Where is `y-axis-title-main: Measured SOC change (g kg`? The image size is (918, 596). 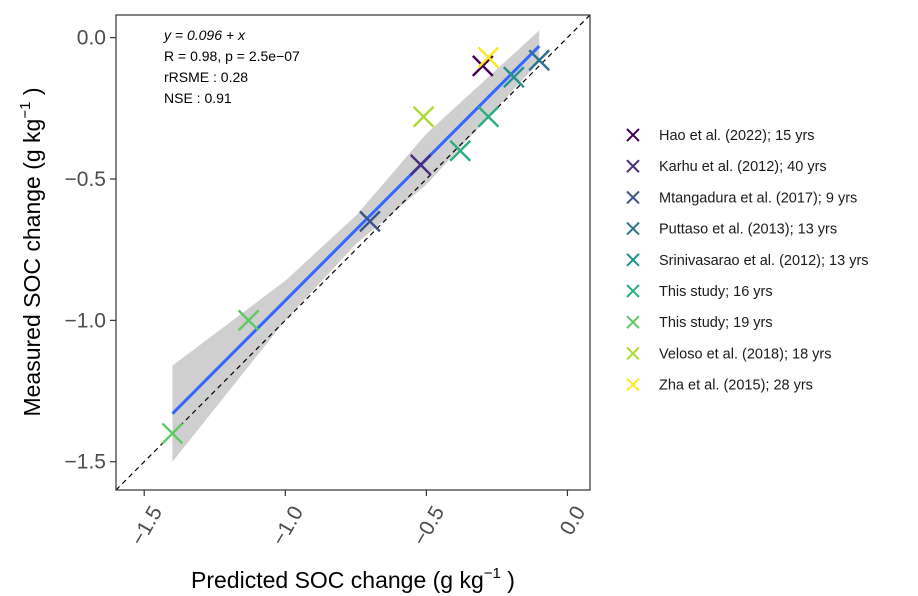
y-axis-title-main: Measured SOC change (g kg is located at coordinates (32, 268).